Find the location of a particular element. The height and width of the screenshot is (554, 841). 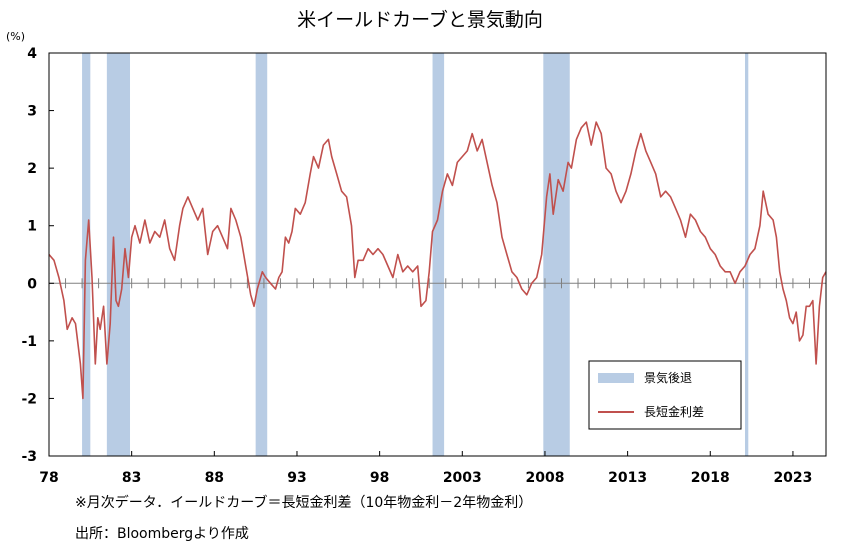

y-tick-label: 1 is located at coordinates (32, 227).